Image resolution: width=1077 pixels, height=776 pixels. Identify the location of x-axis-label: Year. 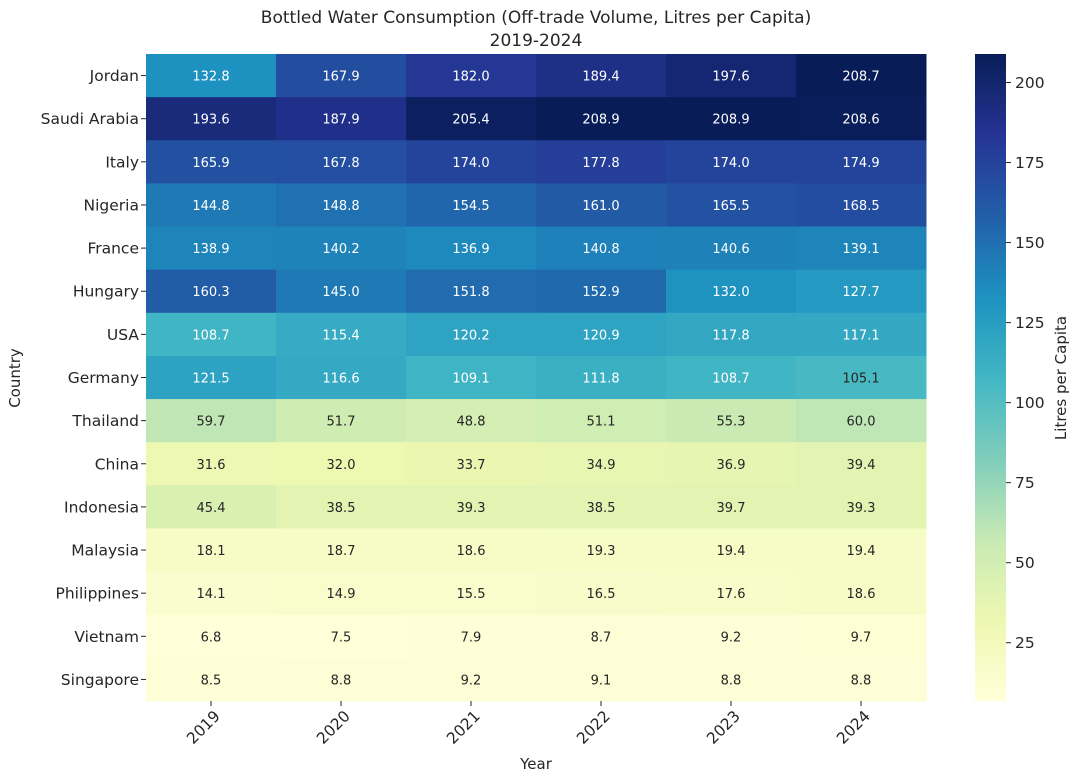
(536, 764).